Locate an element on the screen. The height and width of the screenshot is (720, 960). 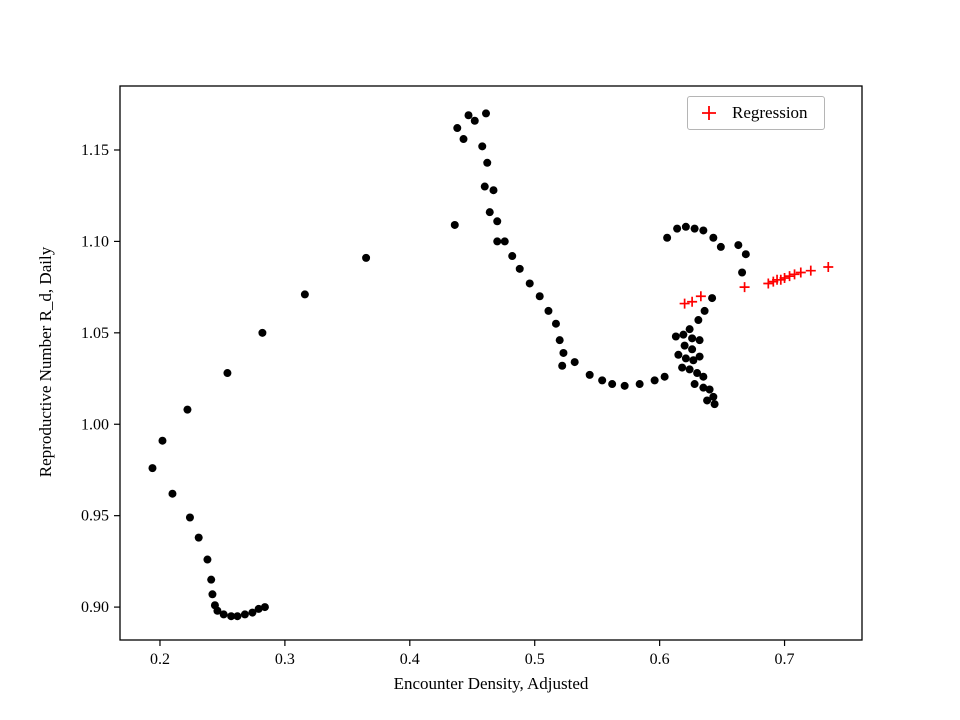
x-axis-label: Encounter Density, Adjusted is located at coordinates (491, 683).